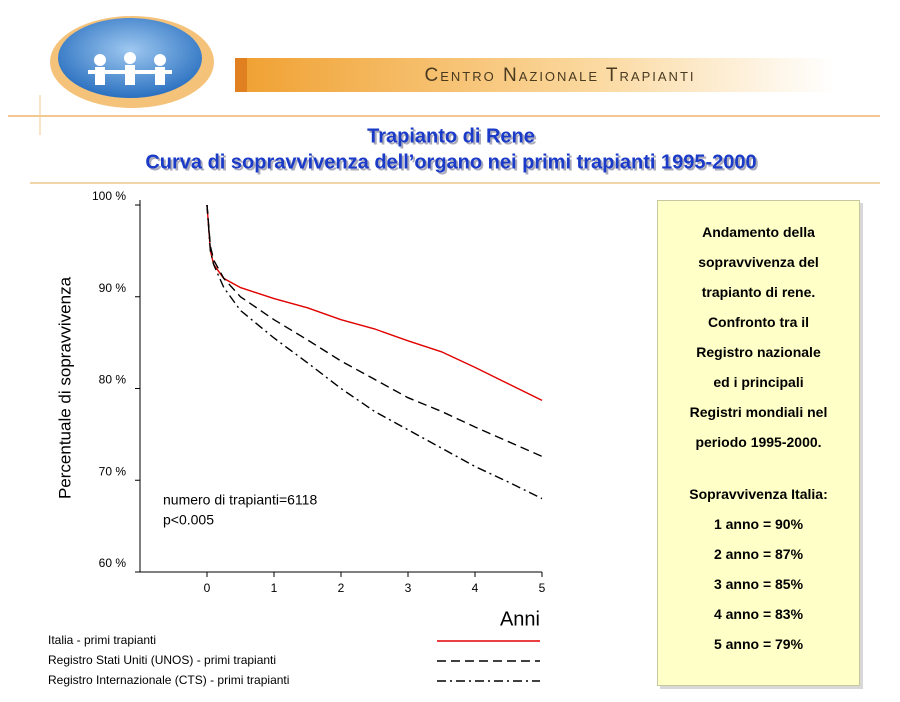  I want to click on x-tick-label: 2, so click(341, 588).